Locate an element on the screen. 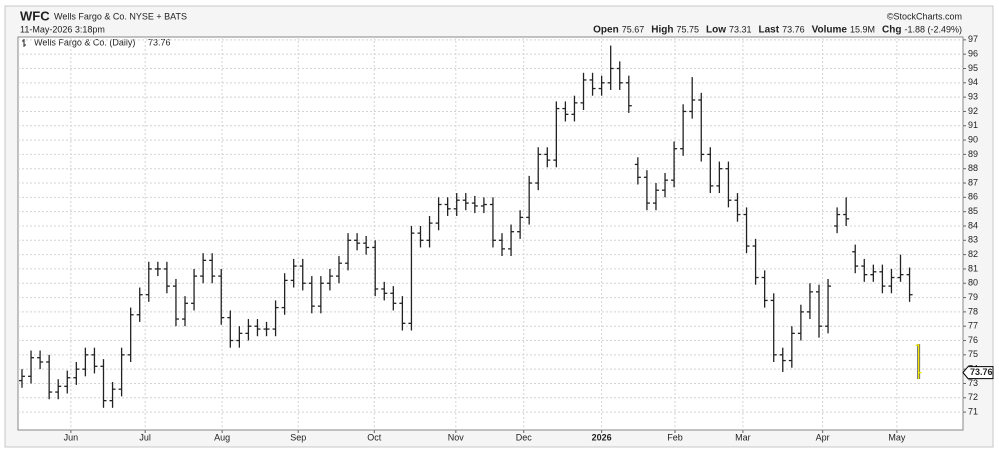  y-tick-label: 87 is located at coordinates (973, 182).